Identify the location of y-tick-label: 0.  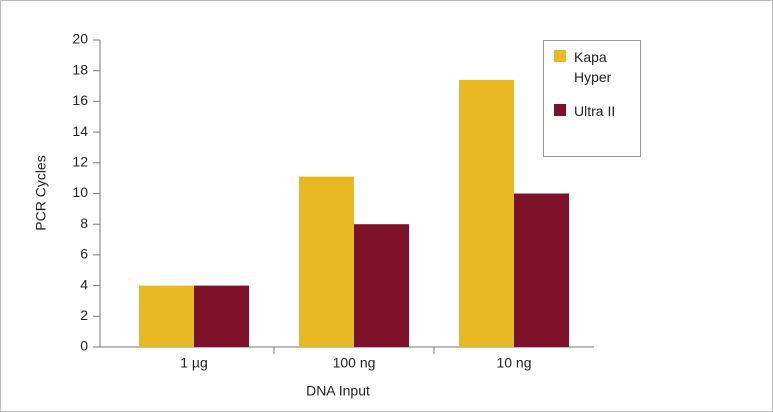
(84, 346).